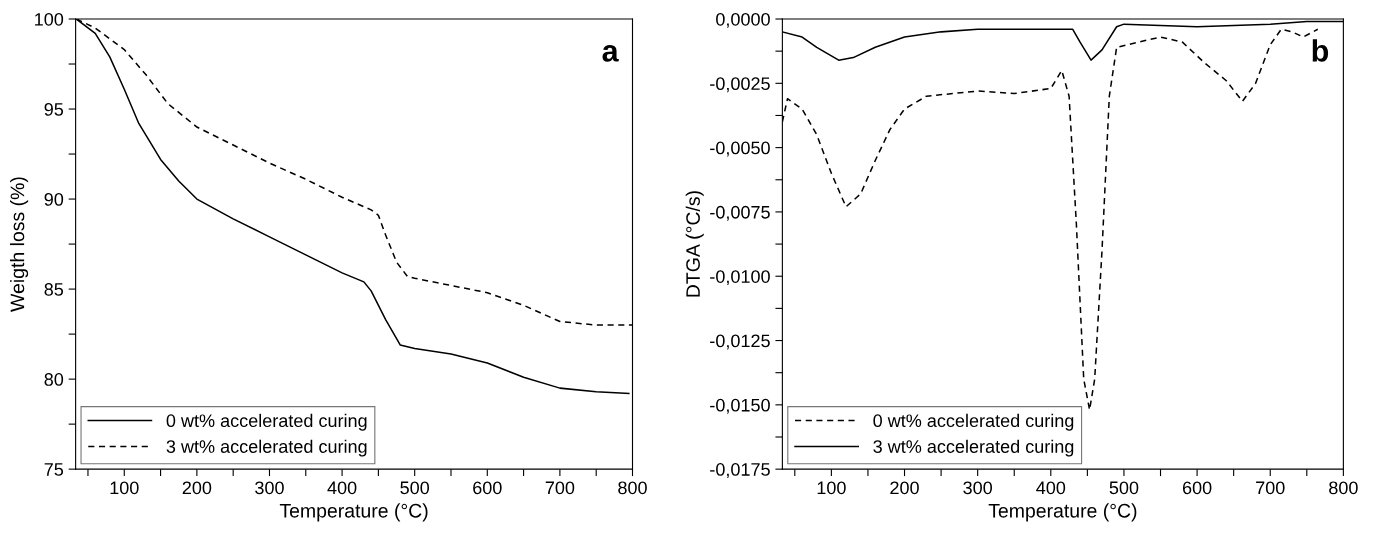  What do you see at coordinates (740, 213) in the screenshot?
I see `y-tick-label: -0,0075` at bounding box center [740, 213].